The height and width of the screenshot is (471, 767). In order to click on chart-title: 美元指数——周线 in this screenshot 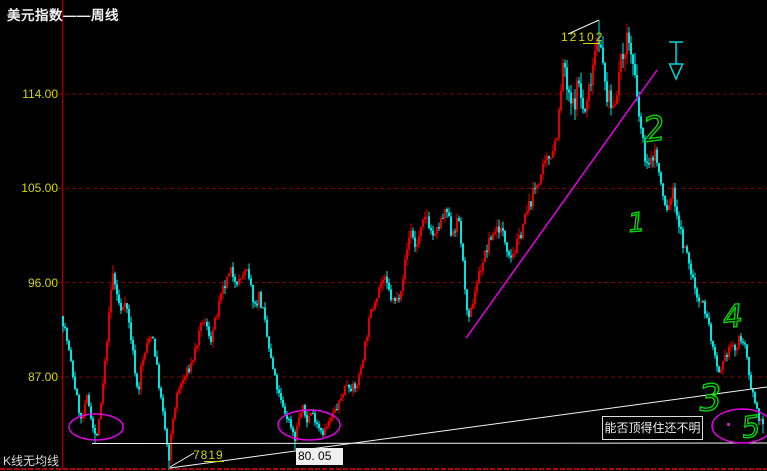, I will do `click(63, 15)`.